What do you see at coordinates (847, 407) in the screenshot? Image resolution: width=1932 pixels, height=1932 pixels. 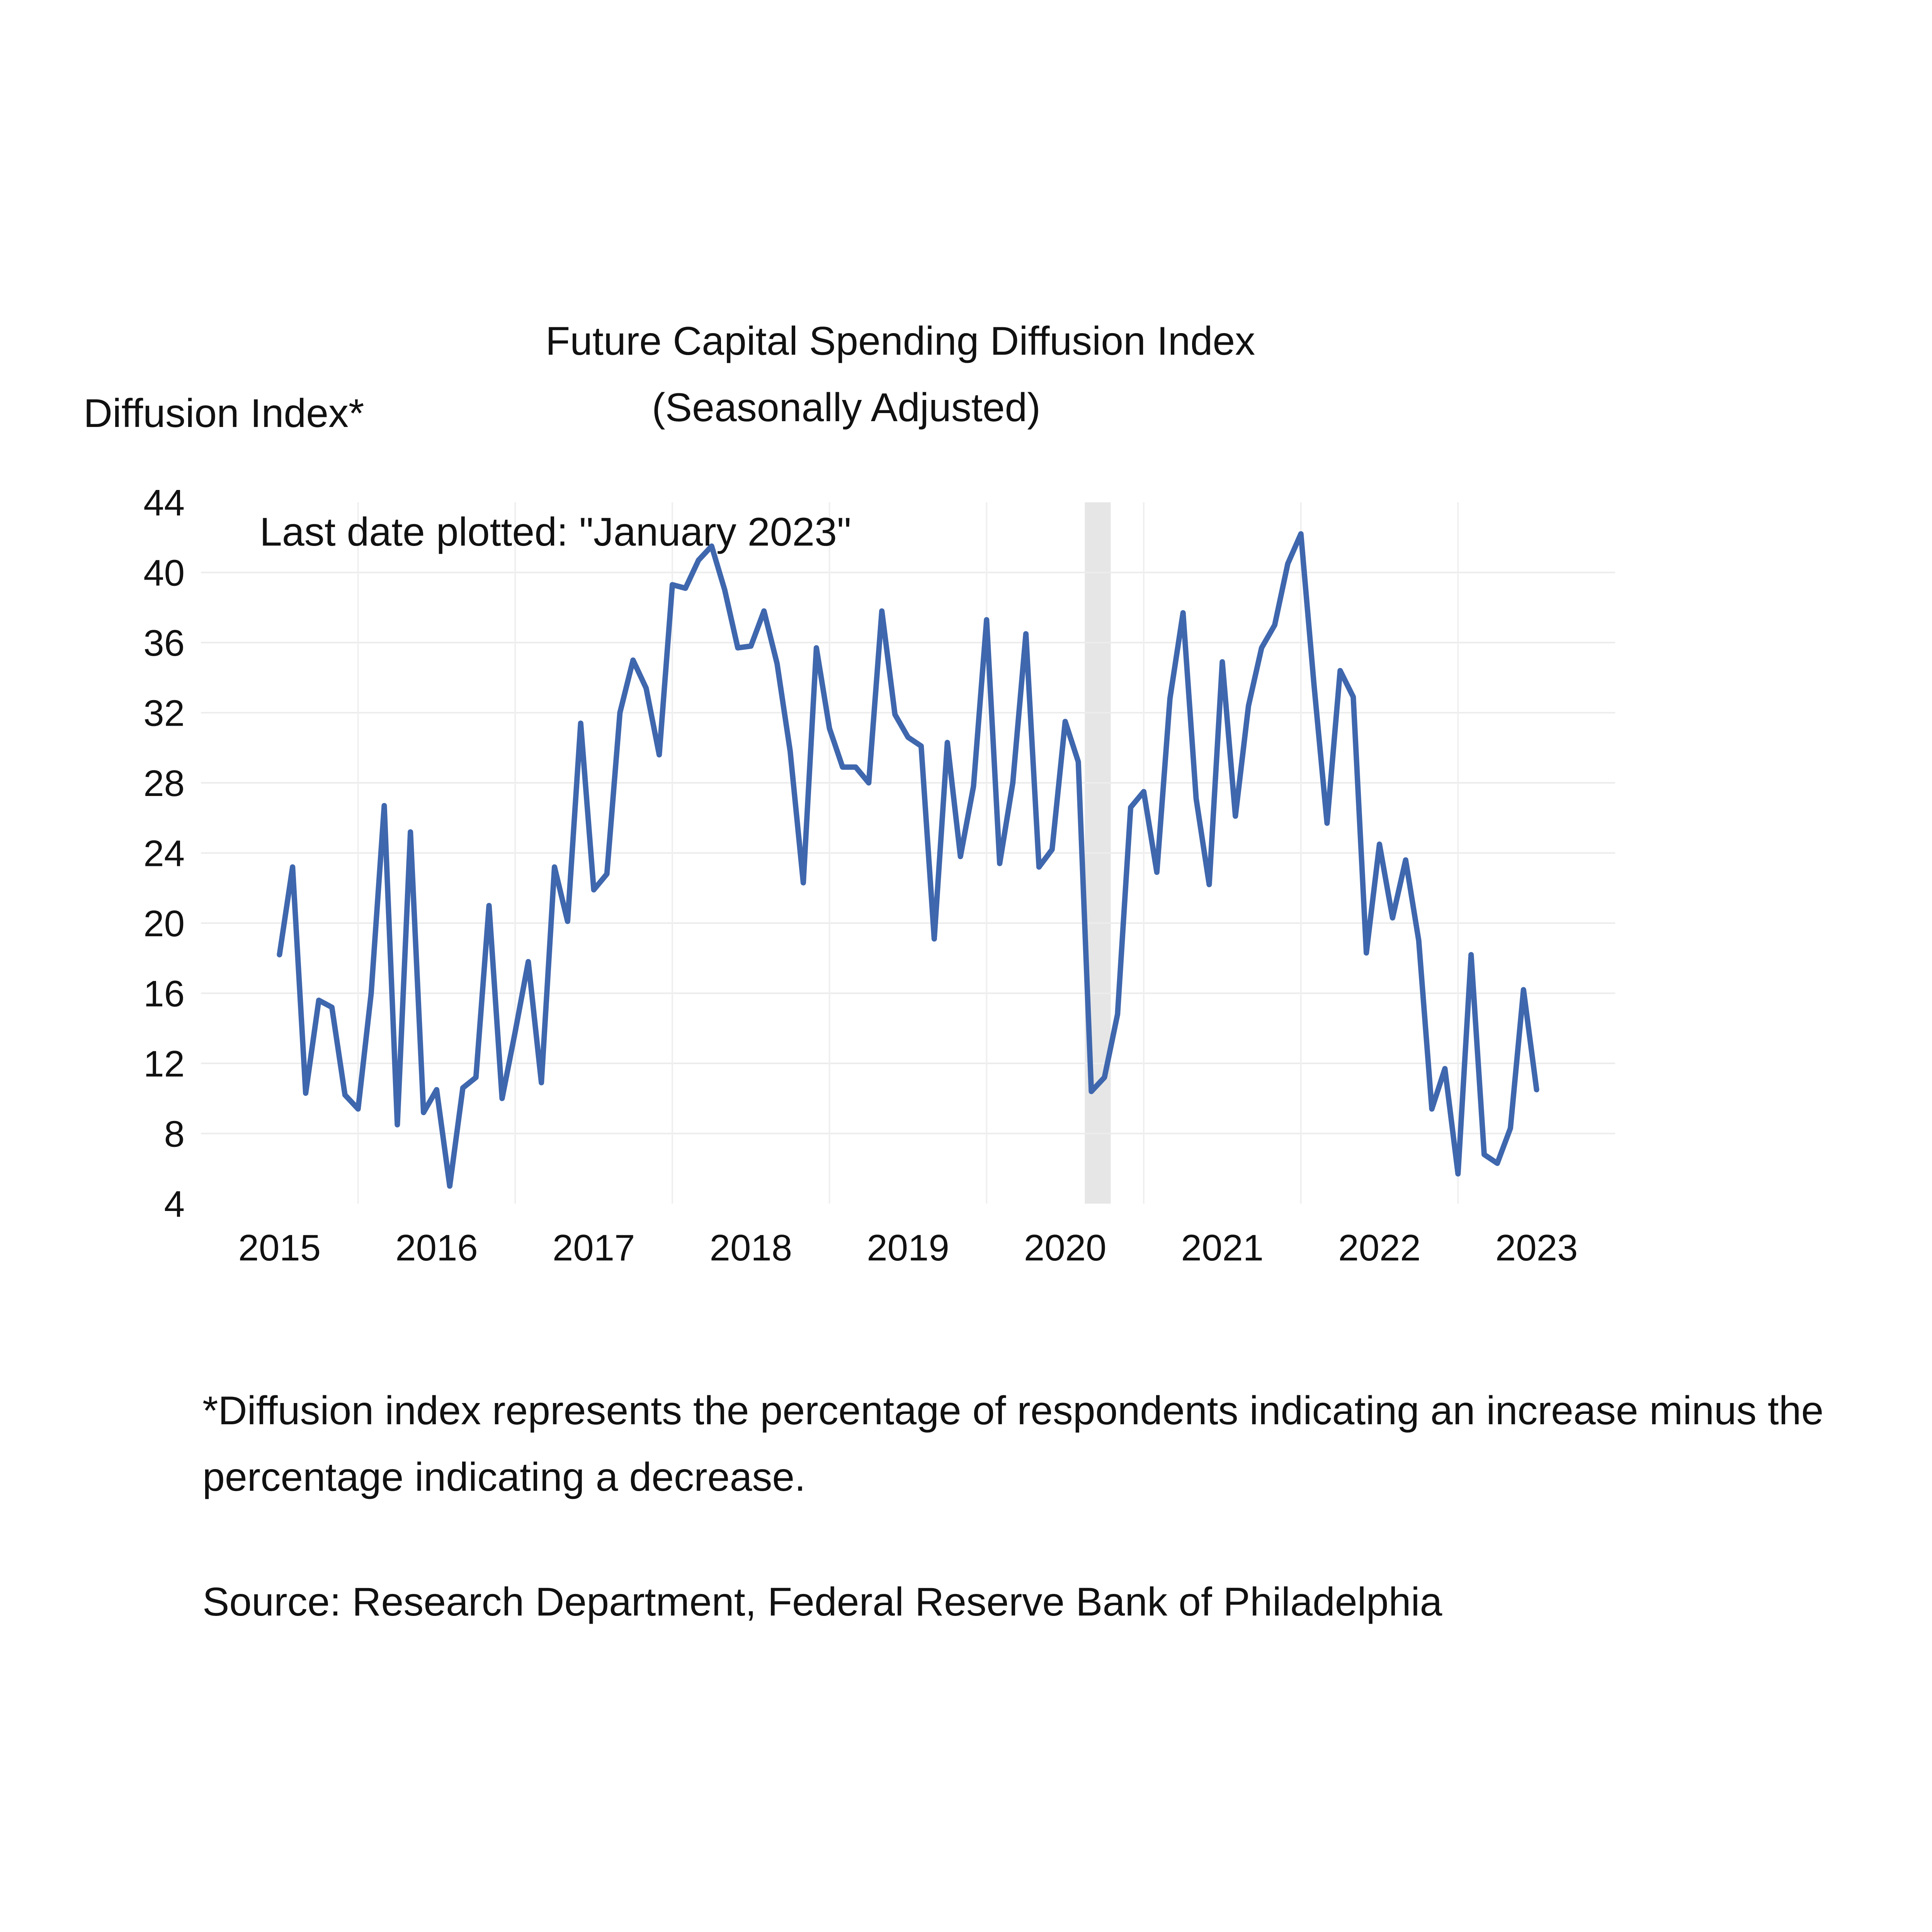 I see `chart-subtitle: (Seasonally Adjusted)` at bounding box center [847, 407].